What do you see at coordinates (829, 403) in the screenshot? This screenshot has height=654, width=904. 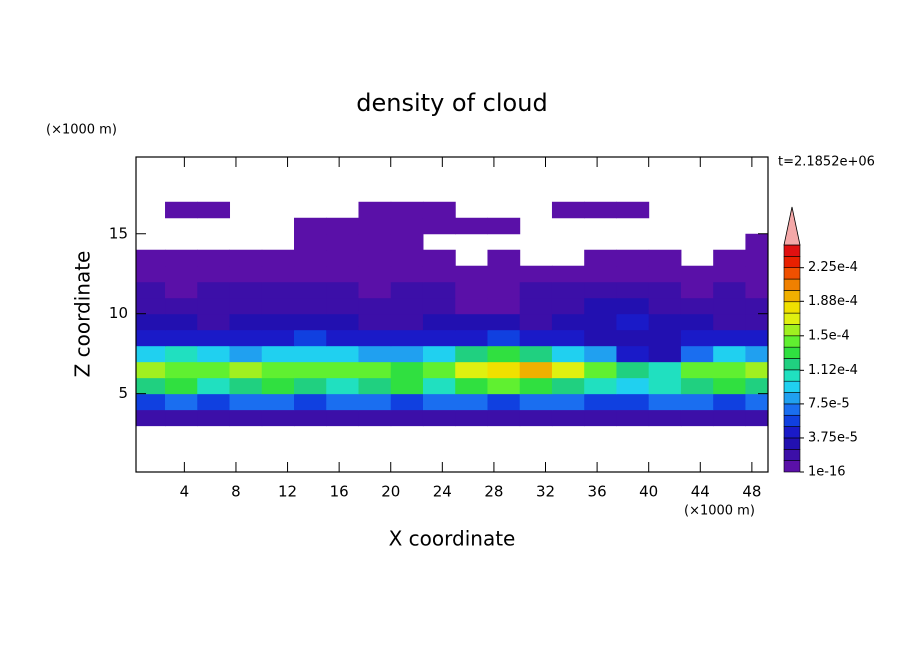 I see `colorbar-tick-label: 7.5e-5` at bounding box center [829, 403].